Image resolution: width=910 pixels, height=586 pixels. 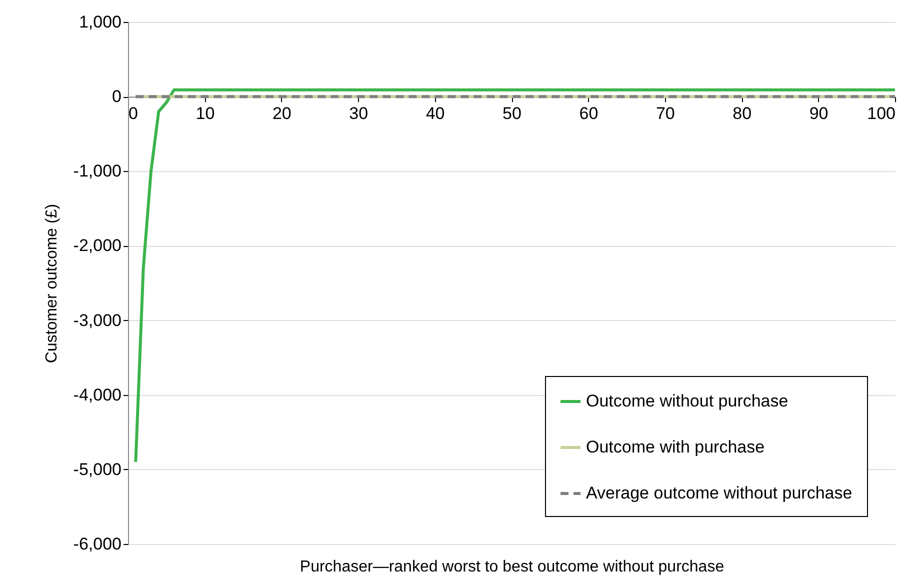 I want to click on legend-label: Average outcome without purchase, so click(x=719, y=493).